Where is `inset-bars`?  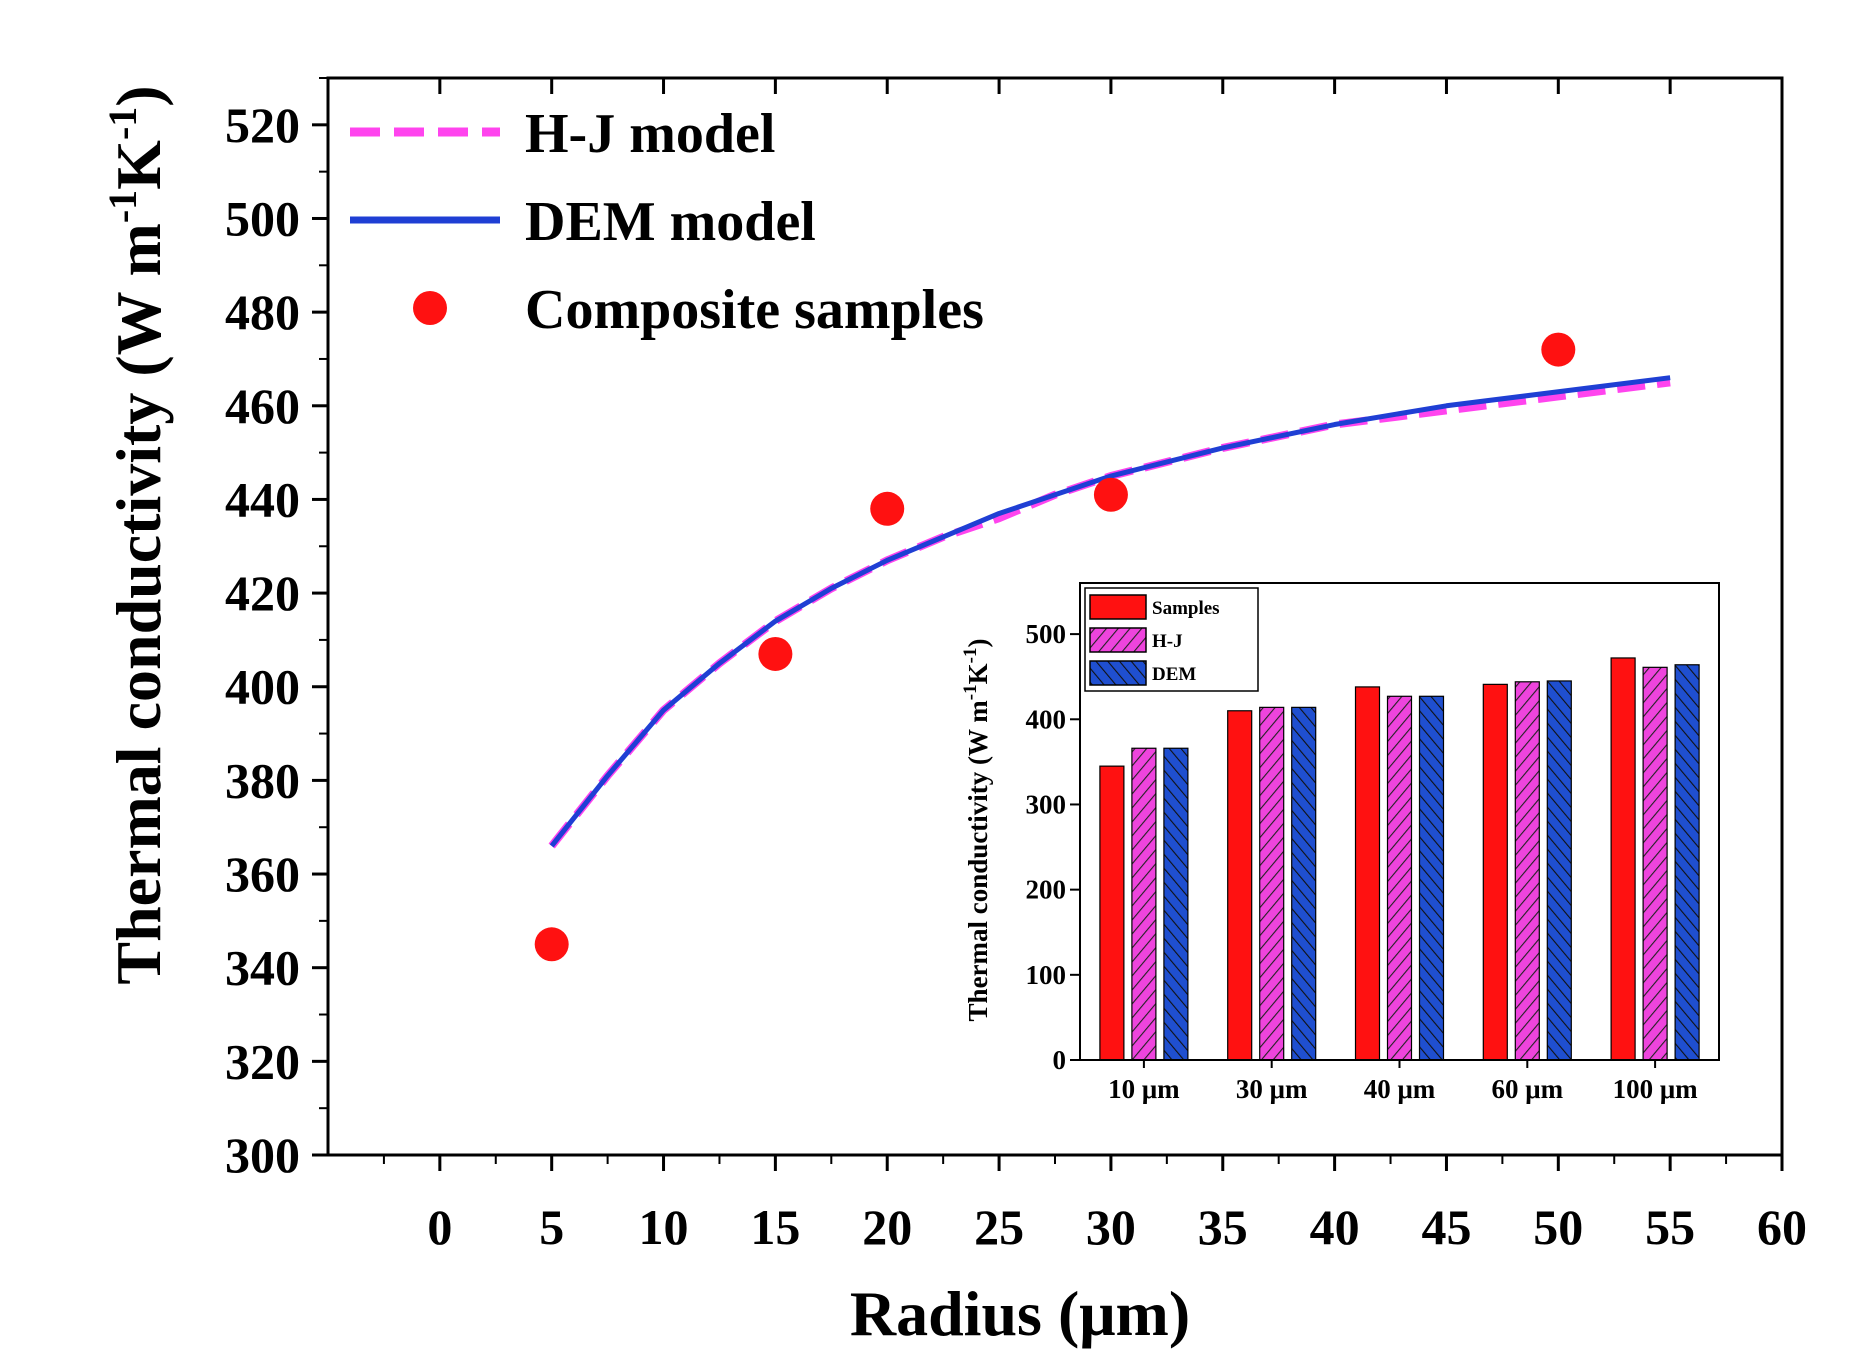
inset-bars is located at coordinates (1399, 859).